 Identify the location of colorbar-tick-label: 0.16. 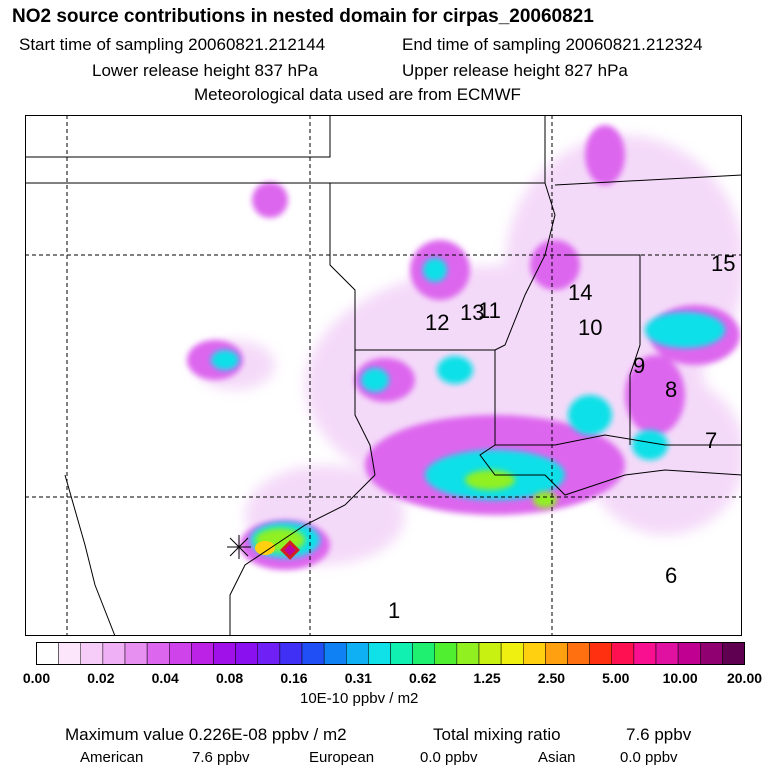
(294, 678).